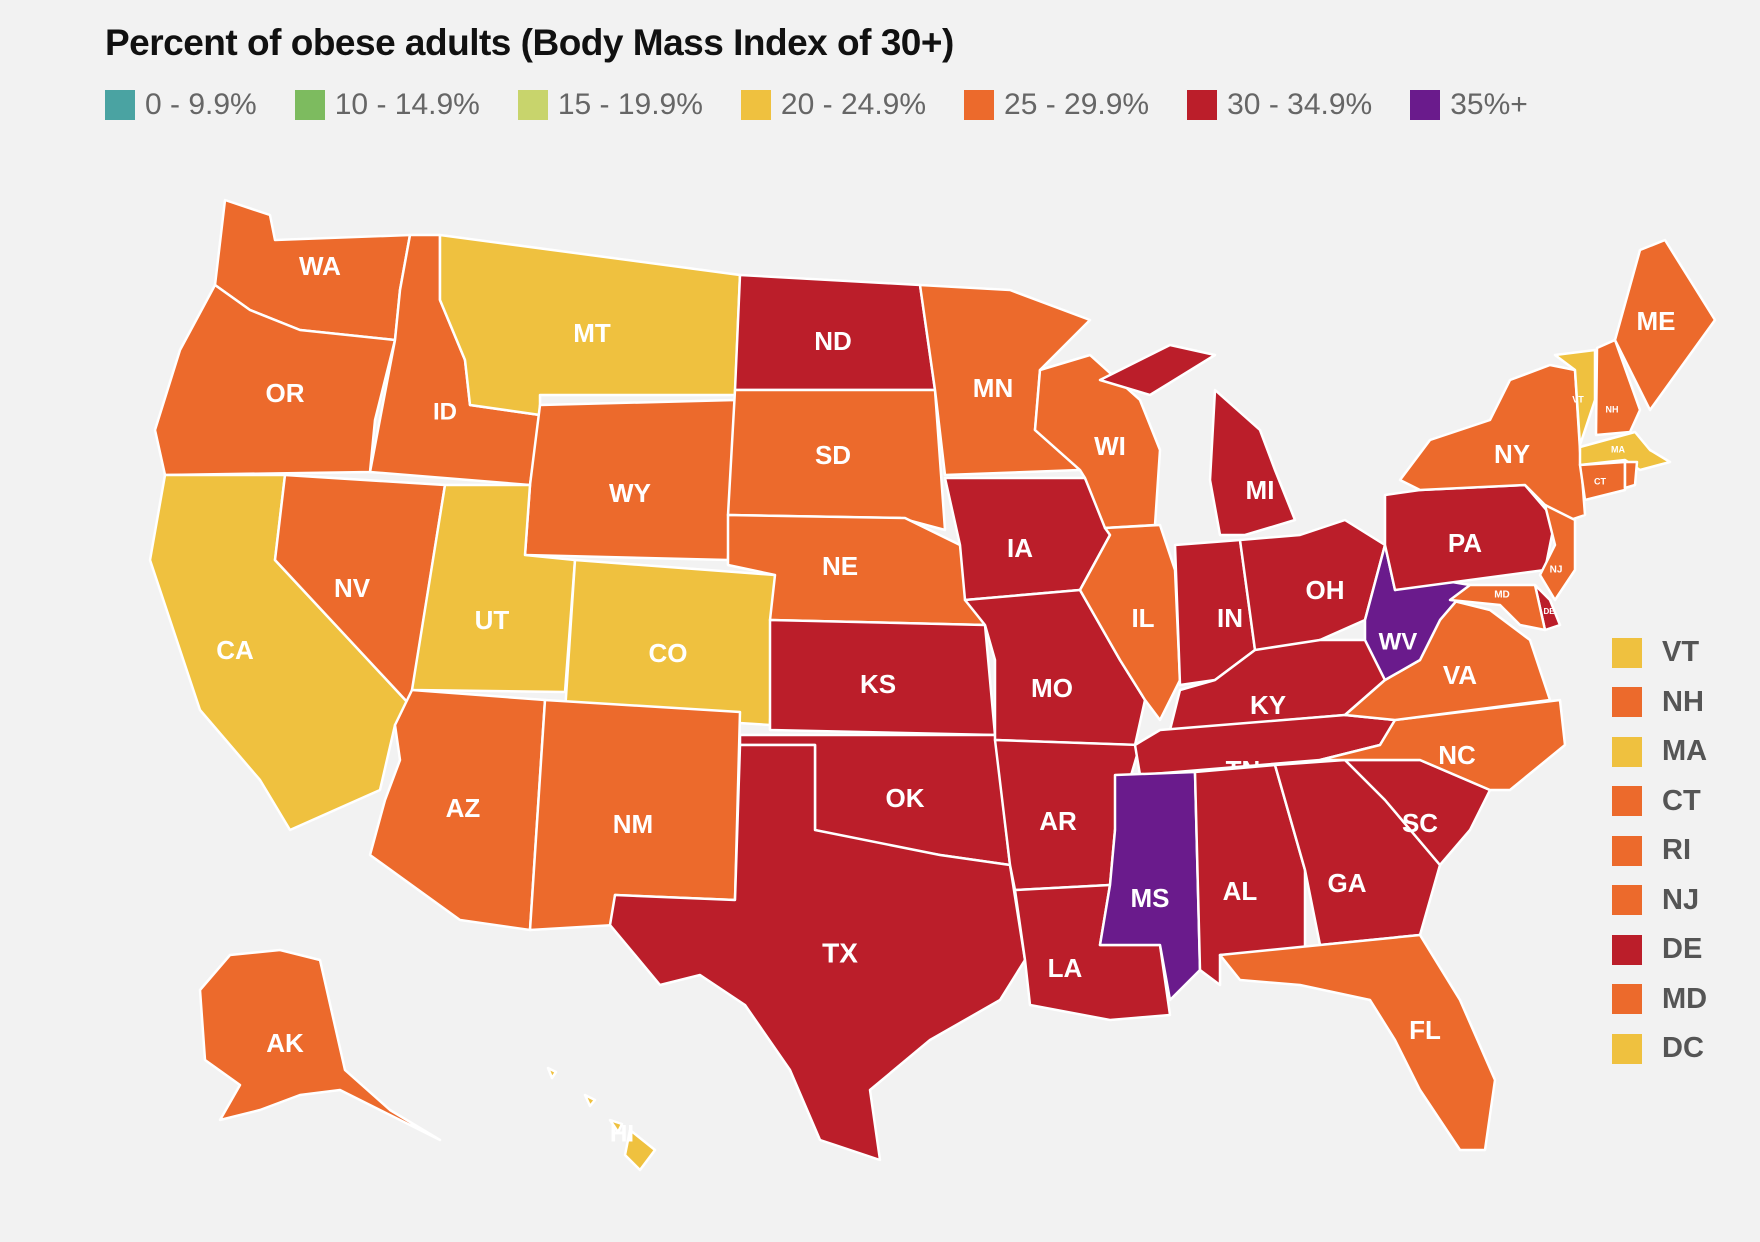 The width and height of the screenshot is (1760, 1242). I want to click on state-mi: MI, so click(1197, 440).